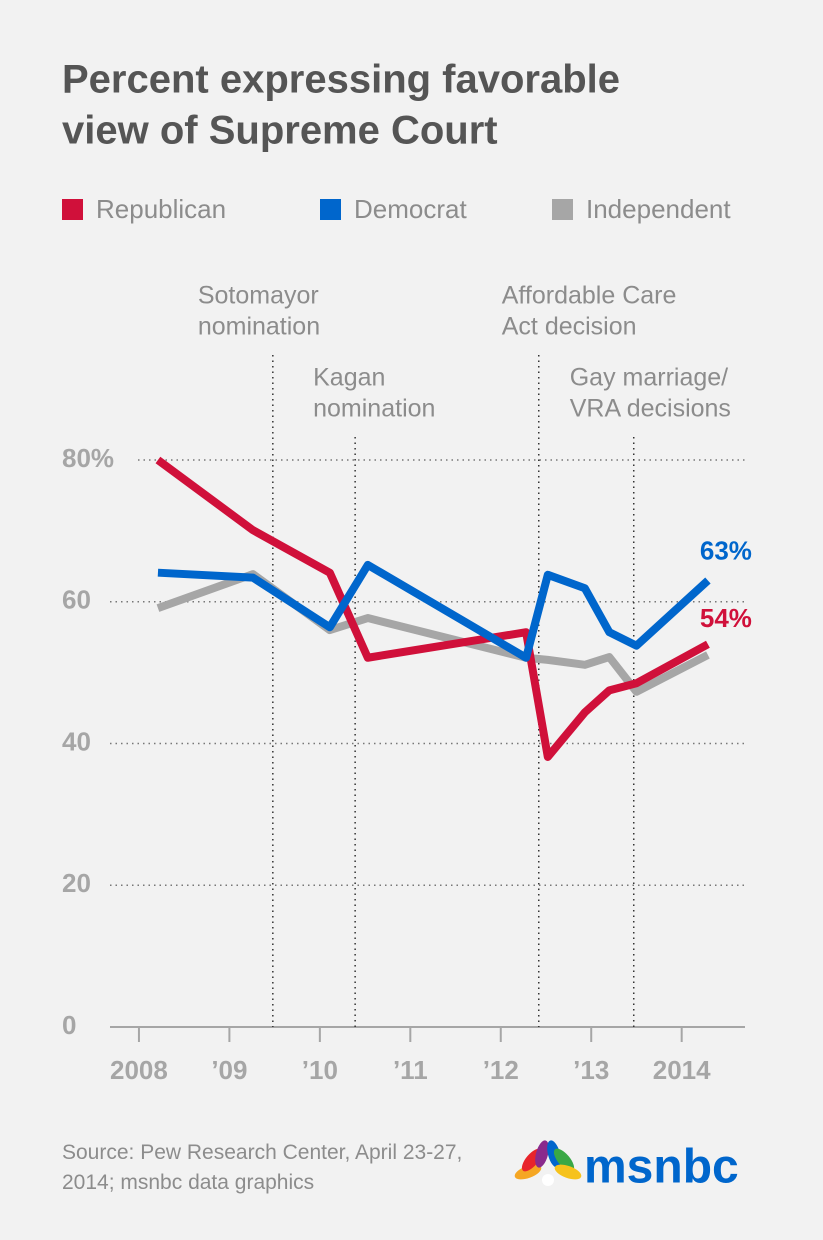 This screenshot has height=1240, width=823. I want to click on event-label: Gay marriage/, so click(649, 378).